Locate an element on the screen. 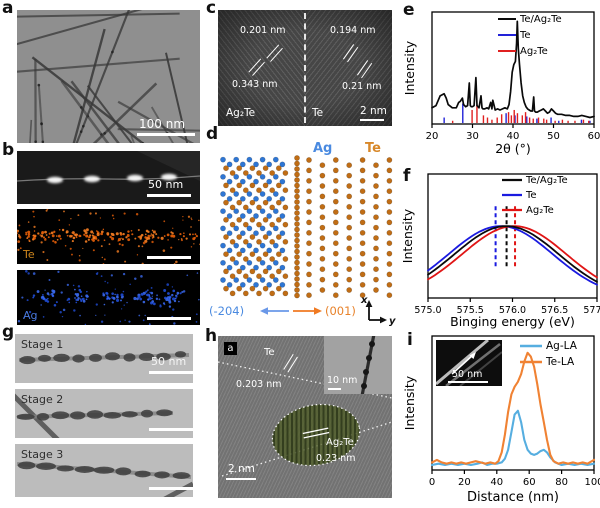 This screenshot has height=508, width=600. te-element-map-graphic is located at coordinates (108, 236).